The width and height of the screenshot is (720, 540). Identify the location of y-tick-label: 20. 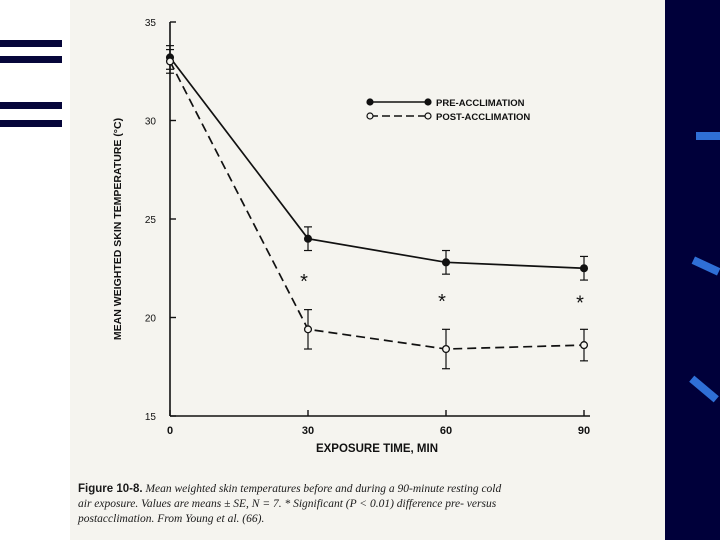
(151, 319).